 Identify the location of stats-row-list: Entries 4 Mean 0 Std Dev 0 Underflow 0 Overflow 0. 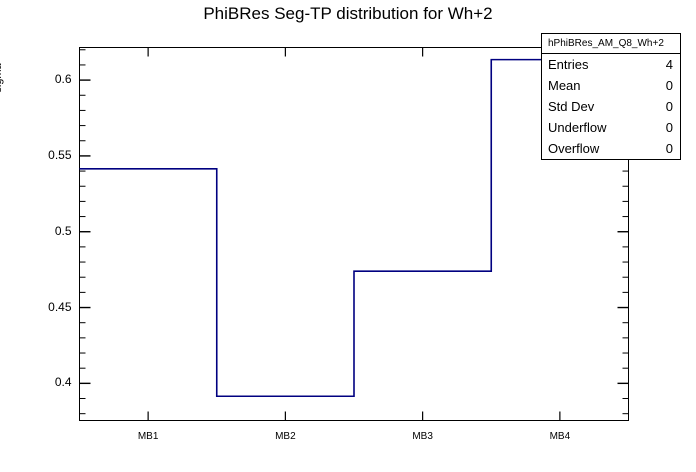
(611, 106).